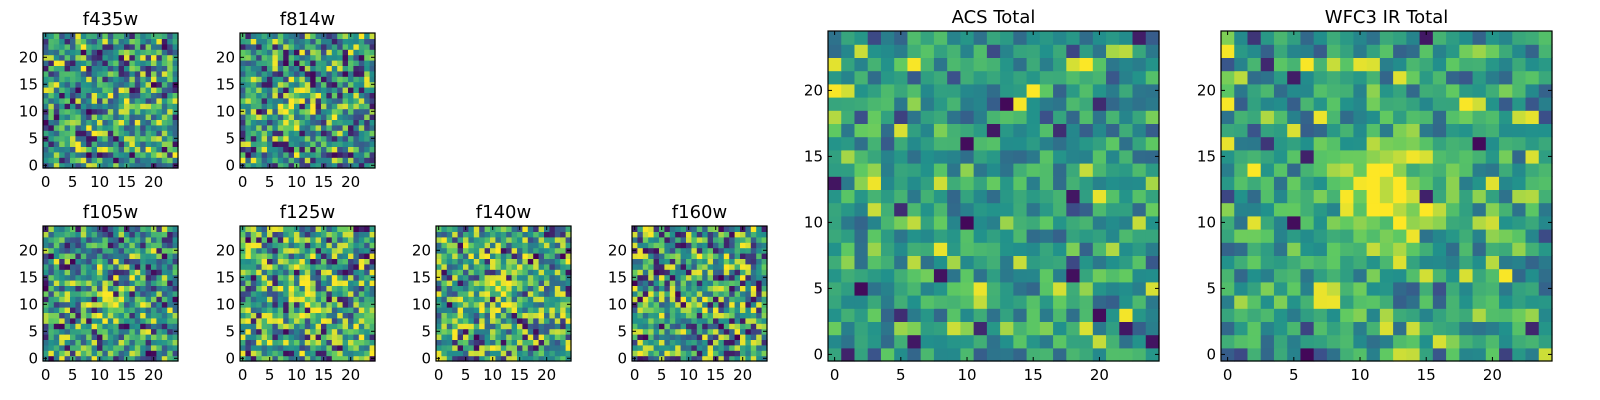 The width and height of the screenshot is (1600, 400). What do you see at coordinates (439, 375) in the screenshot?
I see `x-tick-label: 0` at bounding box center [439, 375].